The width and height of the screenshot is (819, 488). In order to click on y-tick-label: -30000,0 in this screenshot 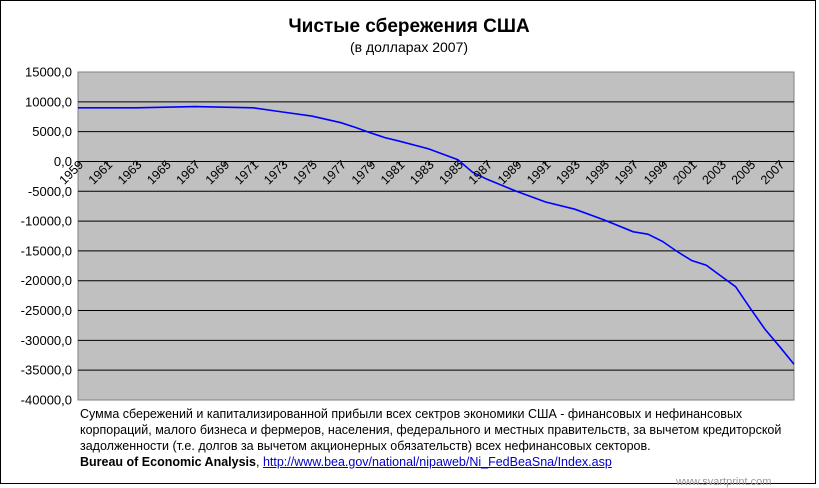, I will do `click(46, 340)`.